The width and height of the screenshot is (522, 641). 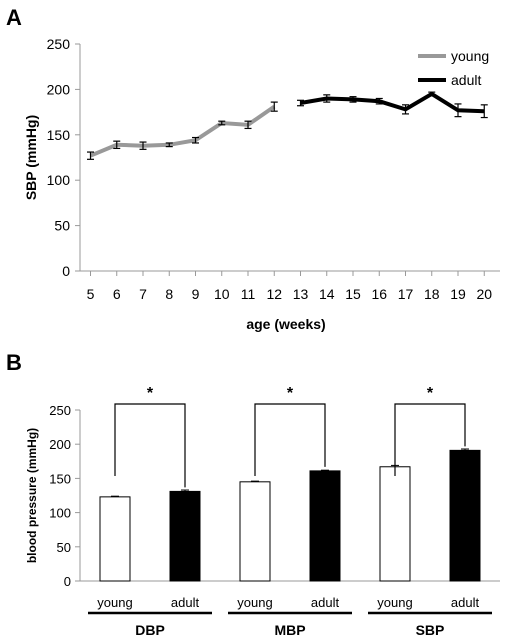 What do you see at coordinates (392, 102) in the screenshot?
I see `series-line-adult` at bounding box center [392, 102].